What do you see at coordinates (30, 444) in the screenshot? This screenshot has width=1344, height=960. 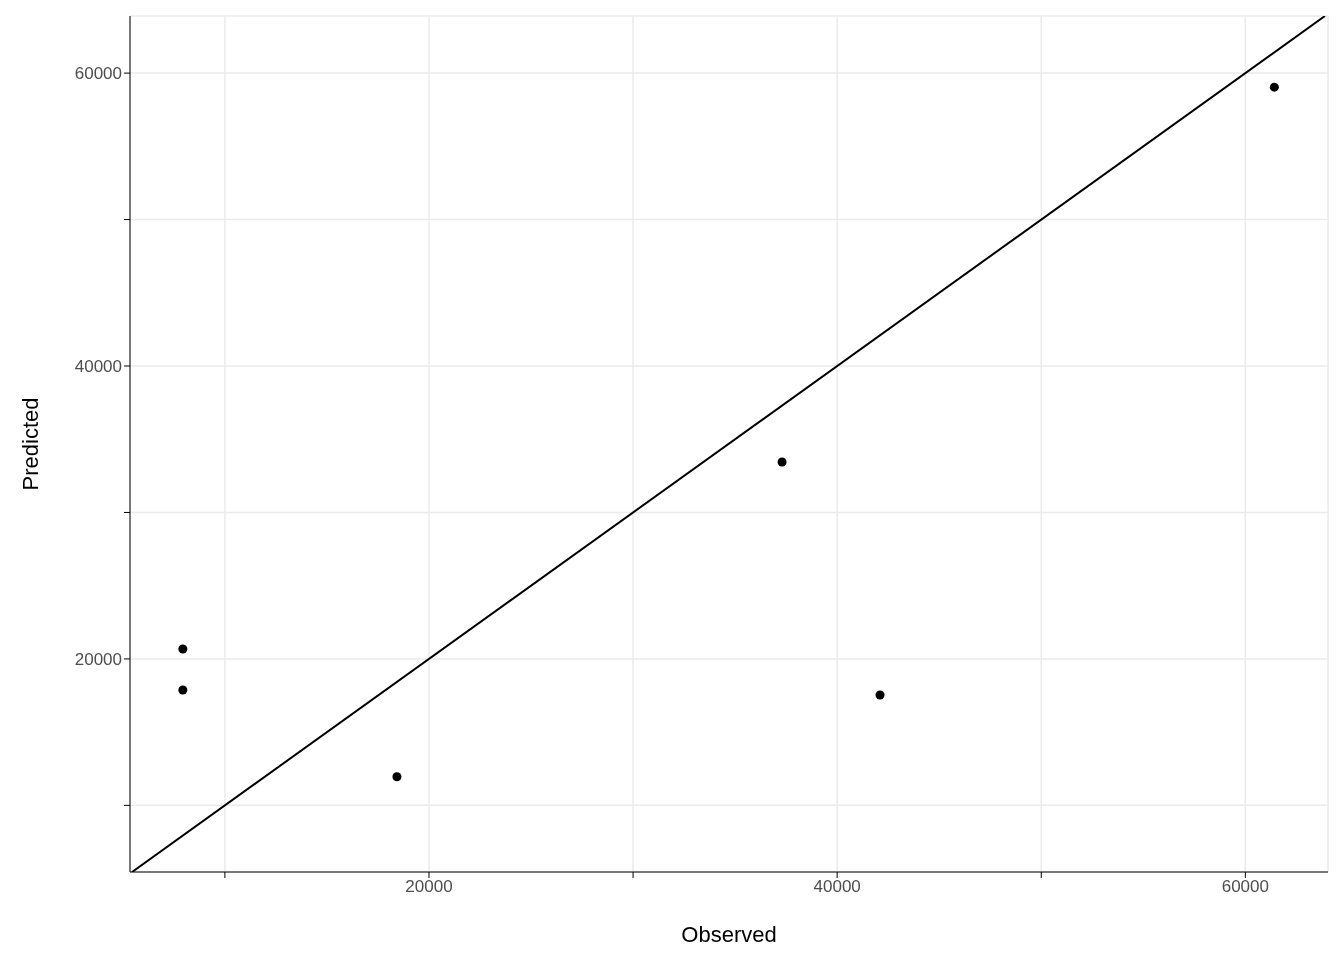 I see `y-axis-title: Predicted` at bounding box center [30, 444].